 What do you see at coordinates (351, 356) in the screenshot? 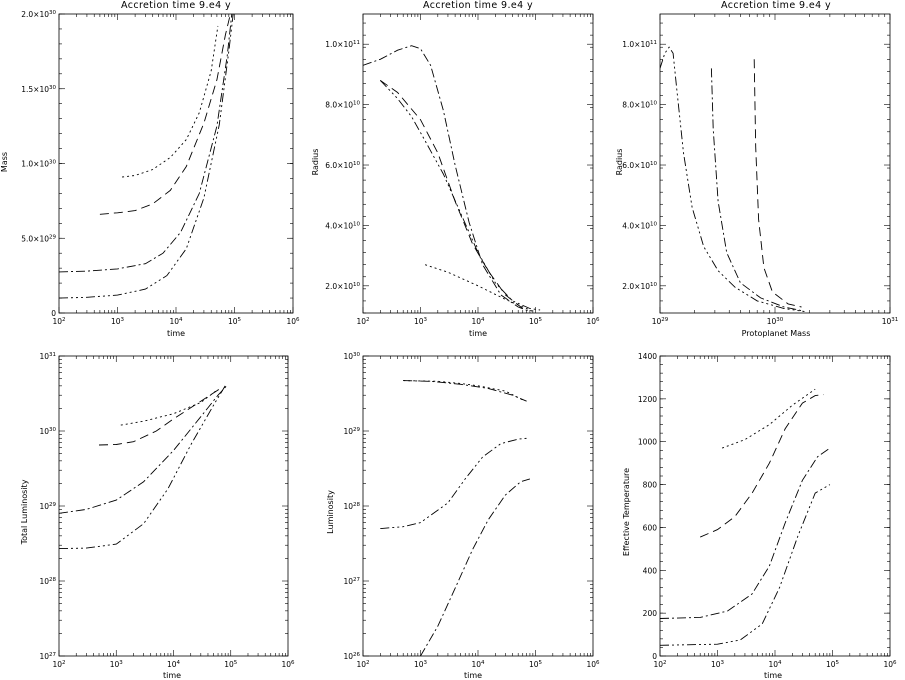
I see `y-tick-label: 1030` at bounding box center [351, 356].